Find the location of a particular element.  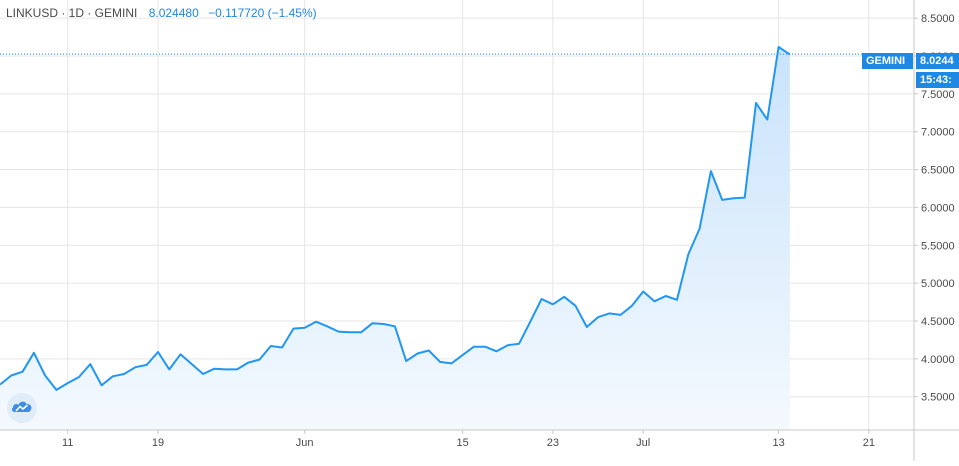

tradingview-logo is located at coordinates (22, 408).